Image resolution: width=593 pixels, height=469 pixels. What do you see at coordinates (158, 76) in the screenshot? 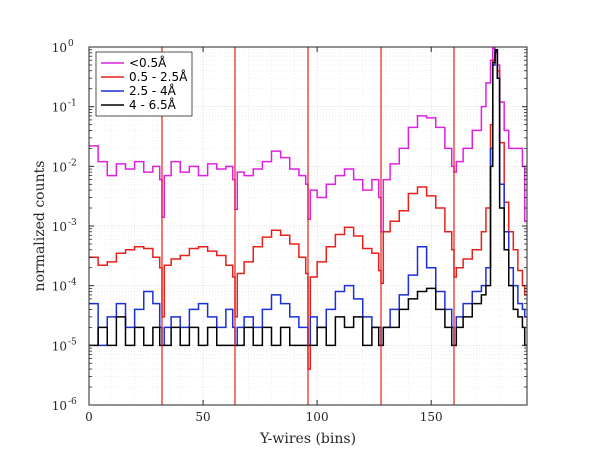
I see `legend-label: 0.5 - 2.5Å` at bounding box center [158, 76].